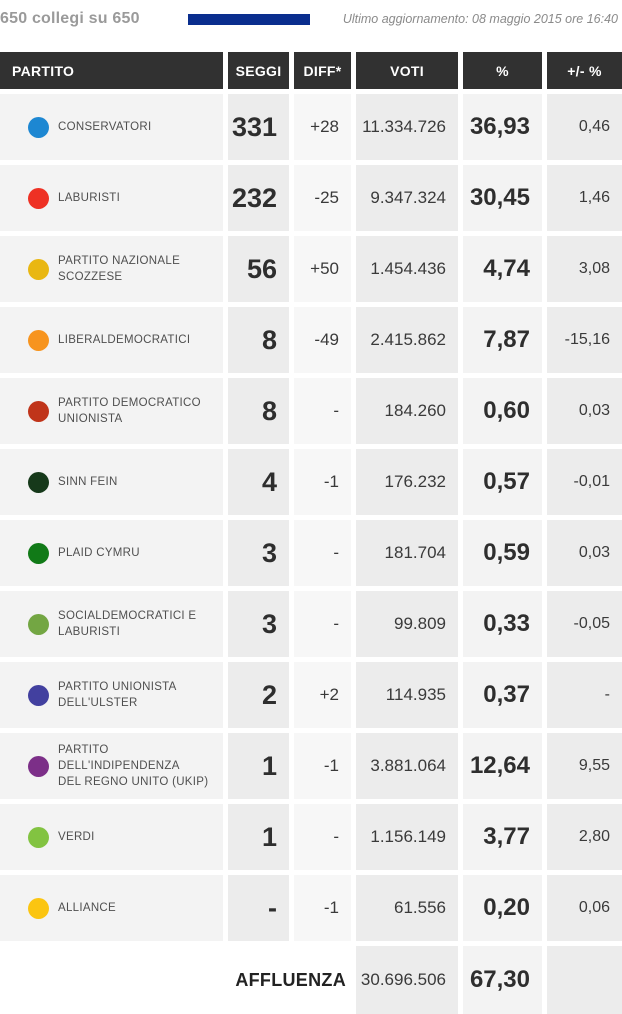 Image resolution: width=622 pixels, height=1014 pixels. Describe the element at coordinates (502, 70) in the screenshot. I see `header-cell-percent: %` at that location.